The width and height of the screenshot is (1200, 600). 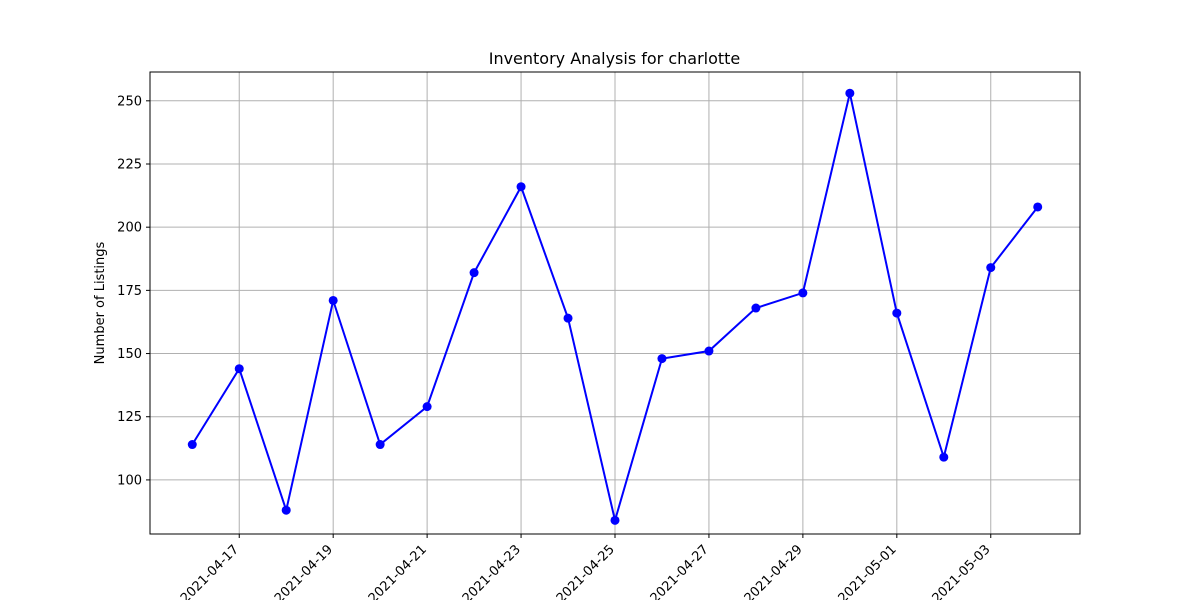 I want to click on y-tick-label: 150, so click(x=129, y=354).